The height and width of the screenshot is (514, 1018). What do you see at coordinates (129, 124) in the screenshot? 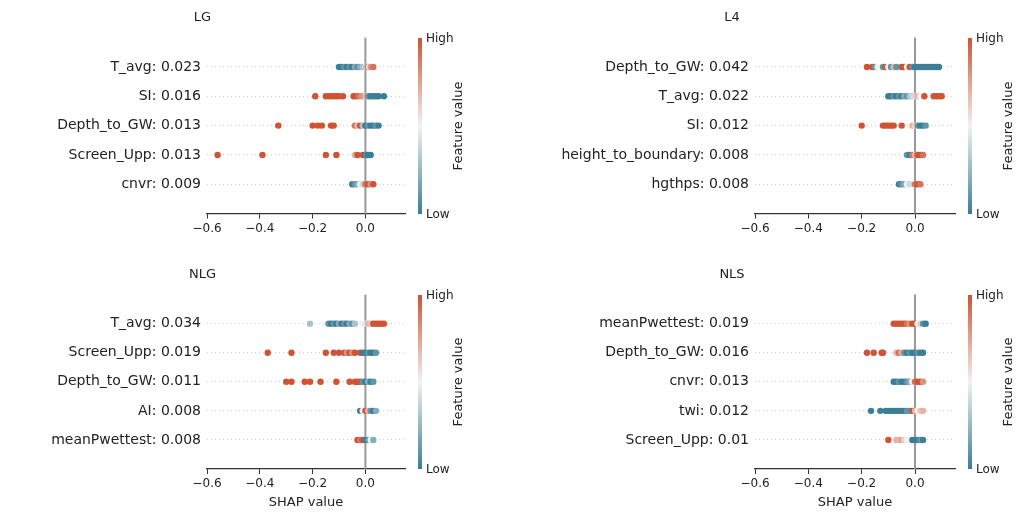
I see `y-tick-label: Depth_to_GW: 0.013` at bounding box center [129, 124].